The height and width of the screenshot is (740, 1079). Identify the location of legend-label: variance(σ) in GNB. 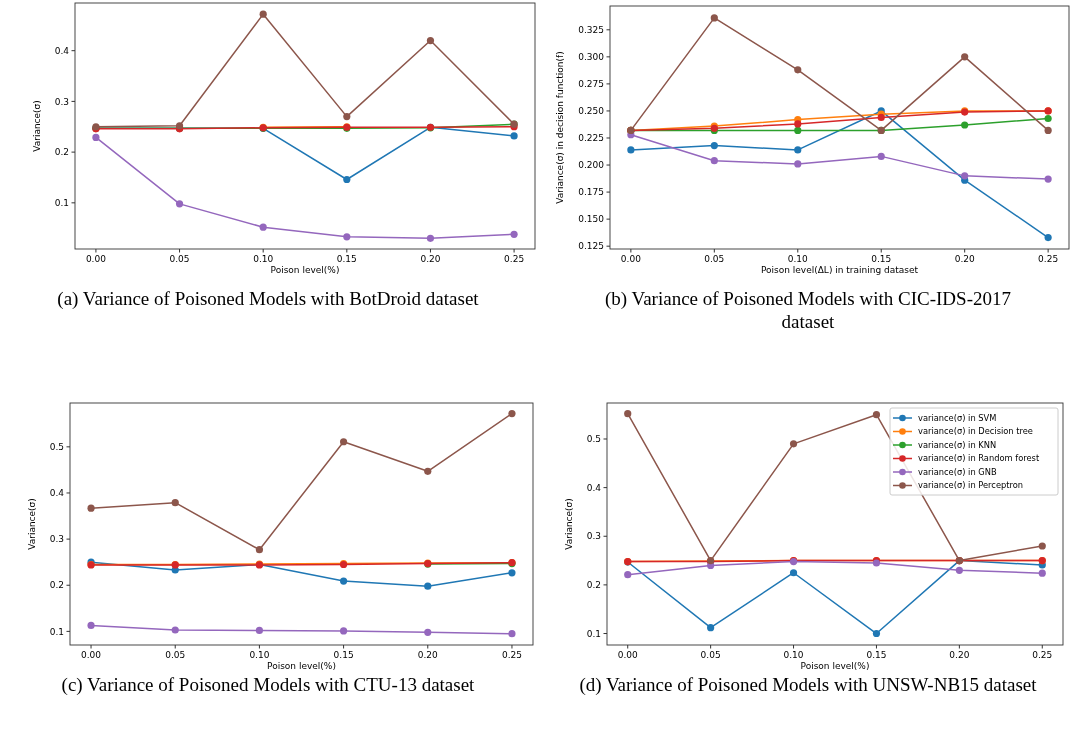
(957, 471).